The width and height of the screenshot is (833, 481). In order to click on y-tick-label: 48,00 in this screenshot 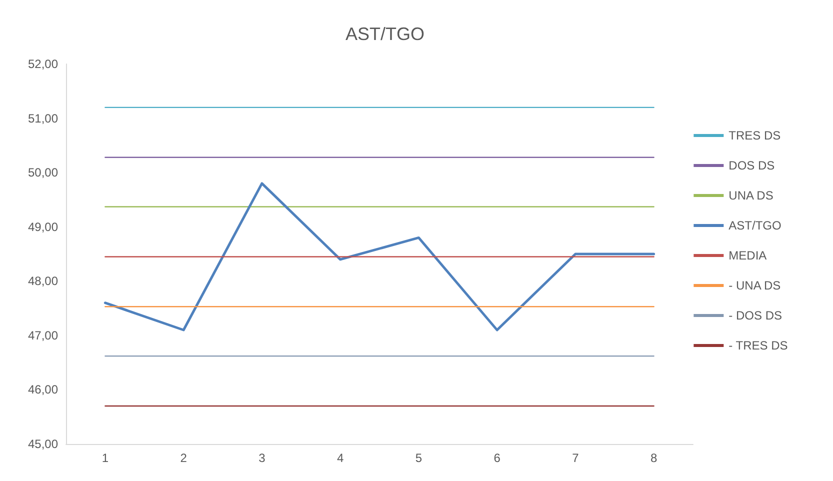, I will do `click(43, 281)`.